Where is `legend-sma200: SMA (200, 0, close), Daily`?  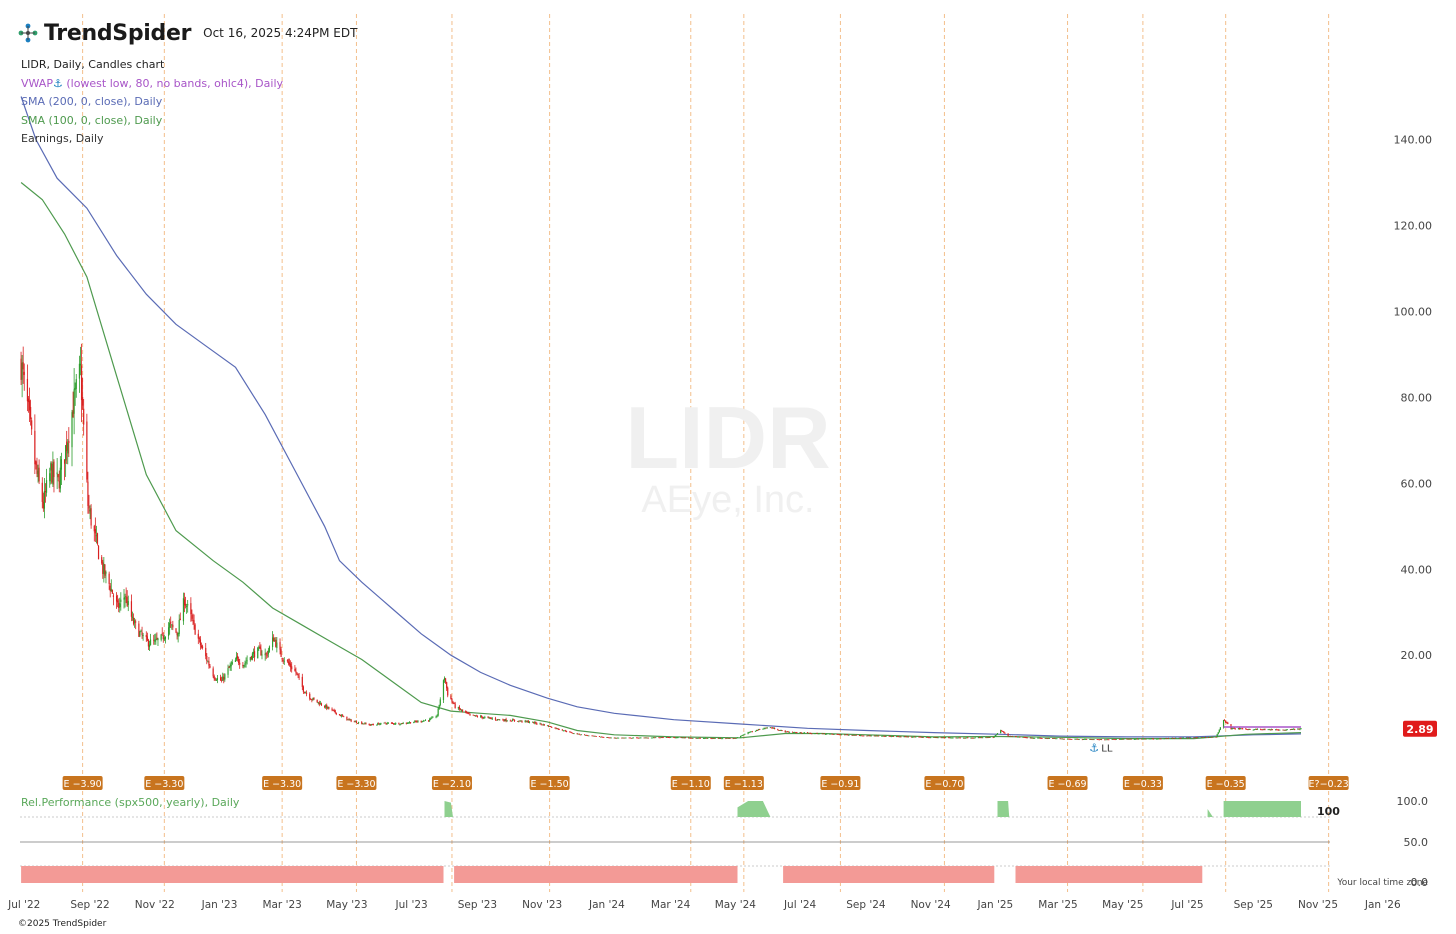 legend-sma200: SMA (200, 0, close), Daily is located at coordinates (92, 101).